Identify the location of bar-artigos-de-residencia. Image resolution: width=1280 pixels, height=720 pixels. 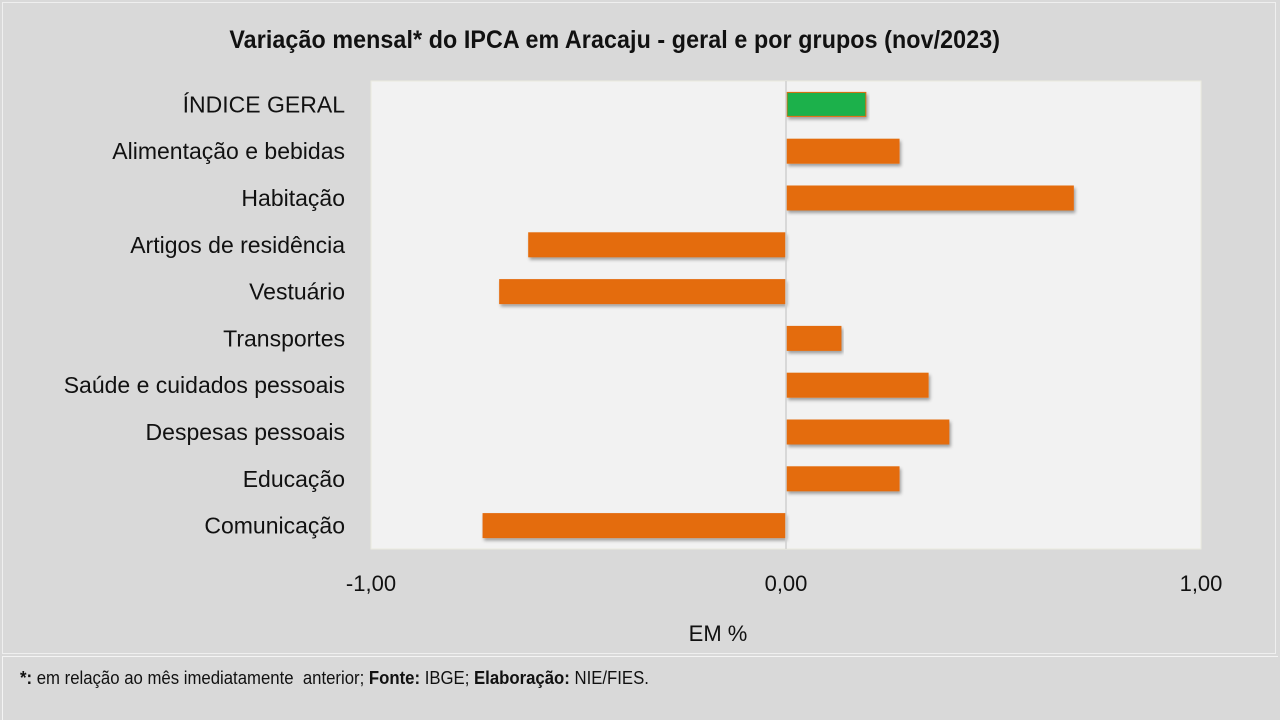
(657, 245).